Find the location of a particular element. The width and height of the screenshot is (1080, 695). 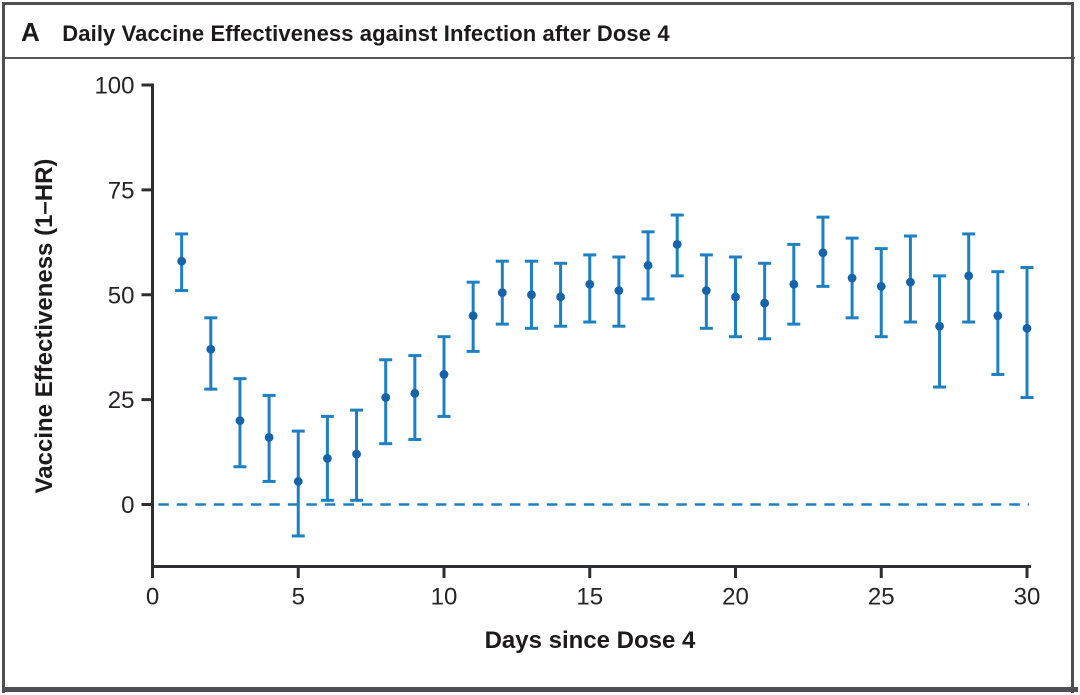

y-tick-label: 75 is located at coordinates (121, 190).